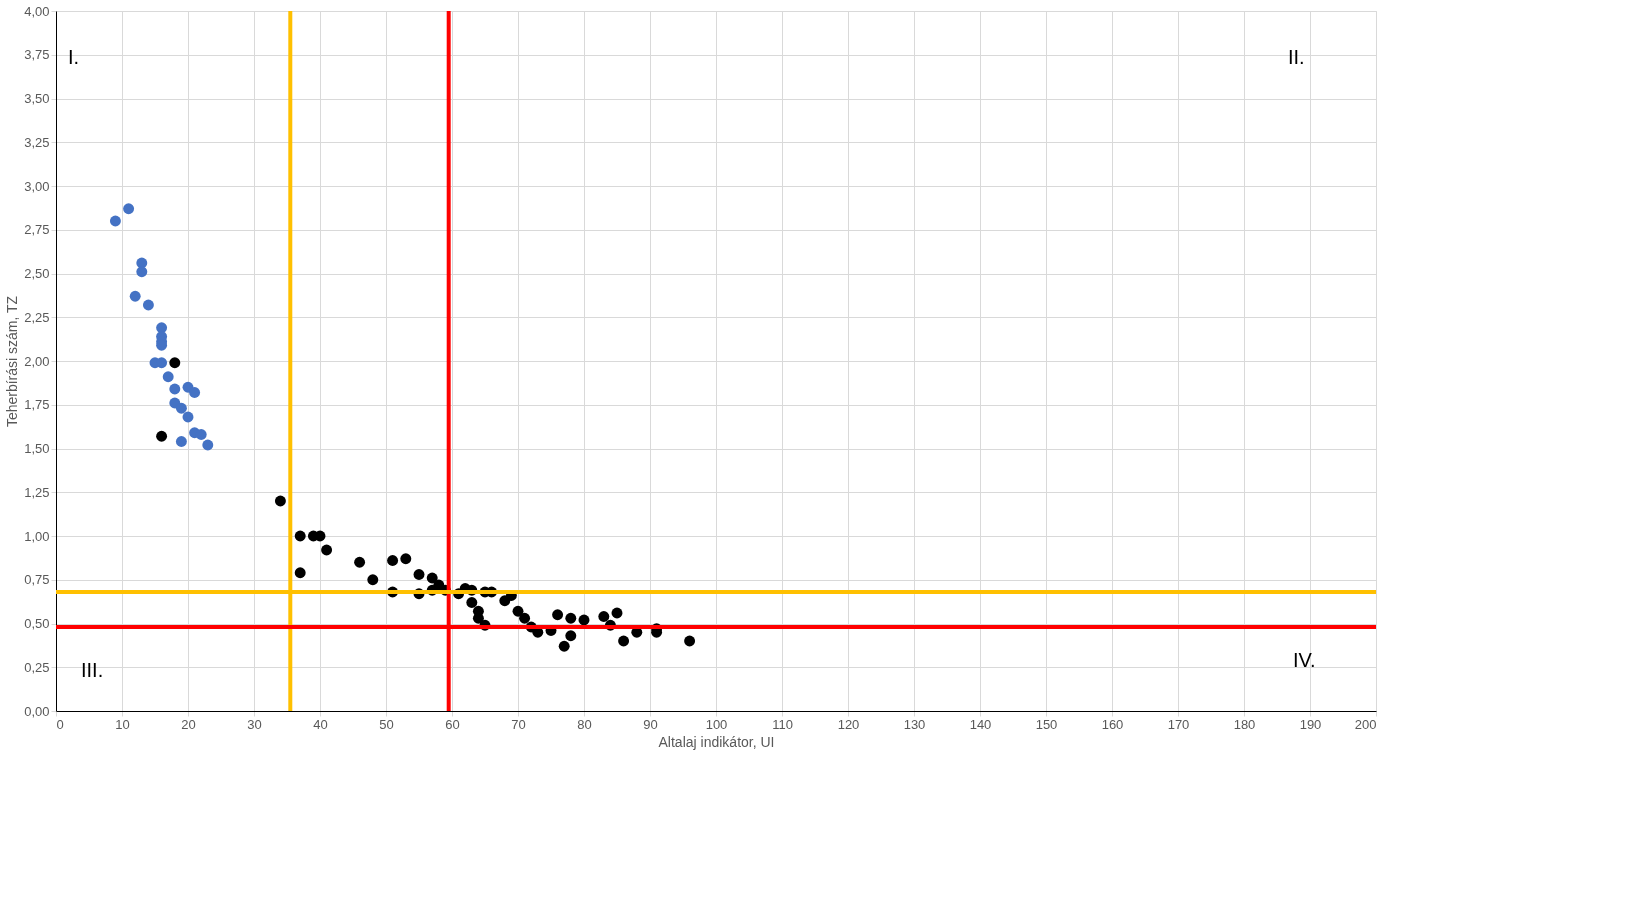 This screenshot has height=899, width=1631. I want to click on annotation: III., so click(92, 670).